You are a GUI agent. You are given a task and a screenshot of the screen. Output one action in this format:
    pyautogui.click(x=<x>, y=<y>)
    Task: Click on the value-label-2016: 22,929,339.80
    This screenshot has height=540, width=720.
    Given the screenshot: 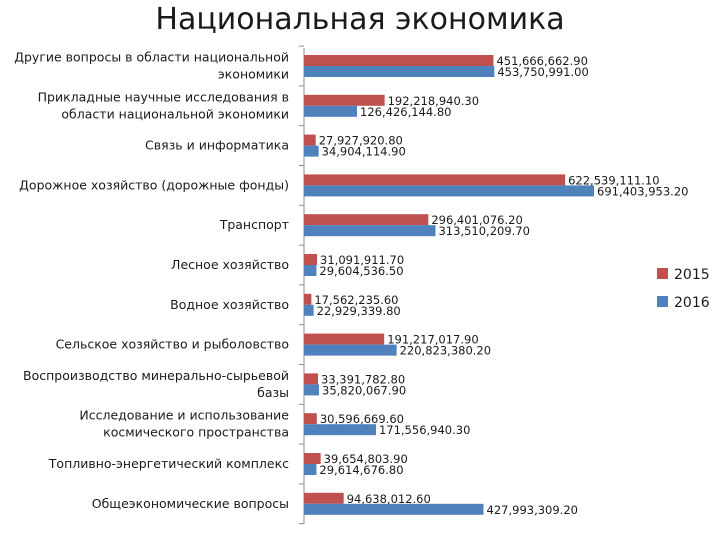 What is the action you would take?
    pyautogui.click(x=359, y=311)
    